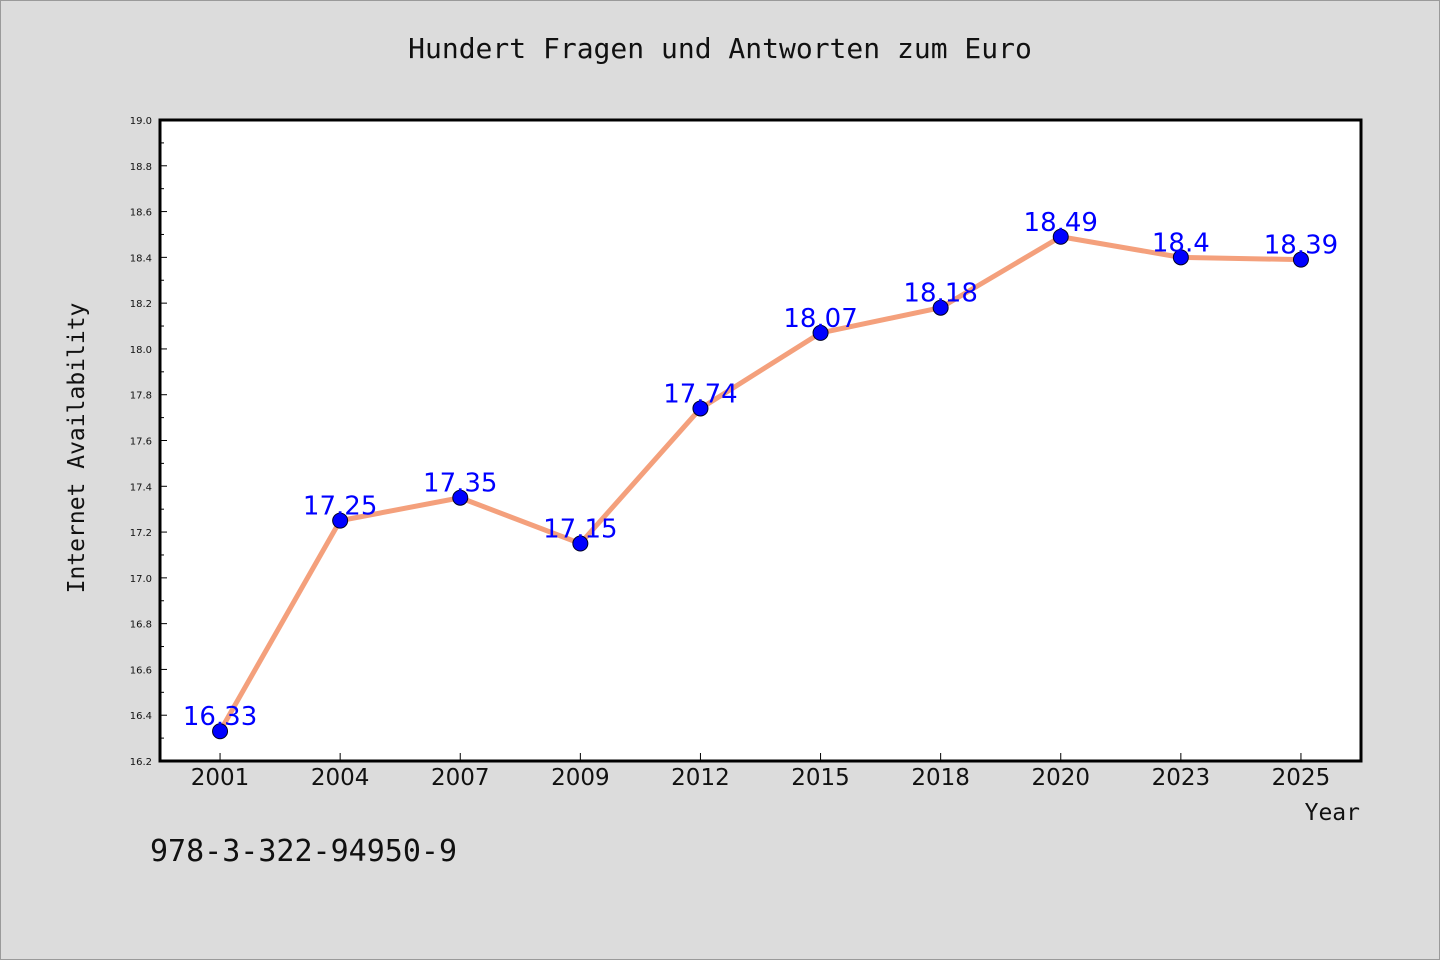  What do you see at coordinates (141, 396) in the screenshot?
I see `y-tick-label: 17.8` at bounding box center [141, 396].